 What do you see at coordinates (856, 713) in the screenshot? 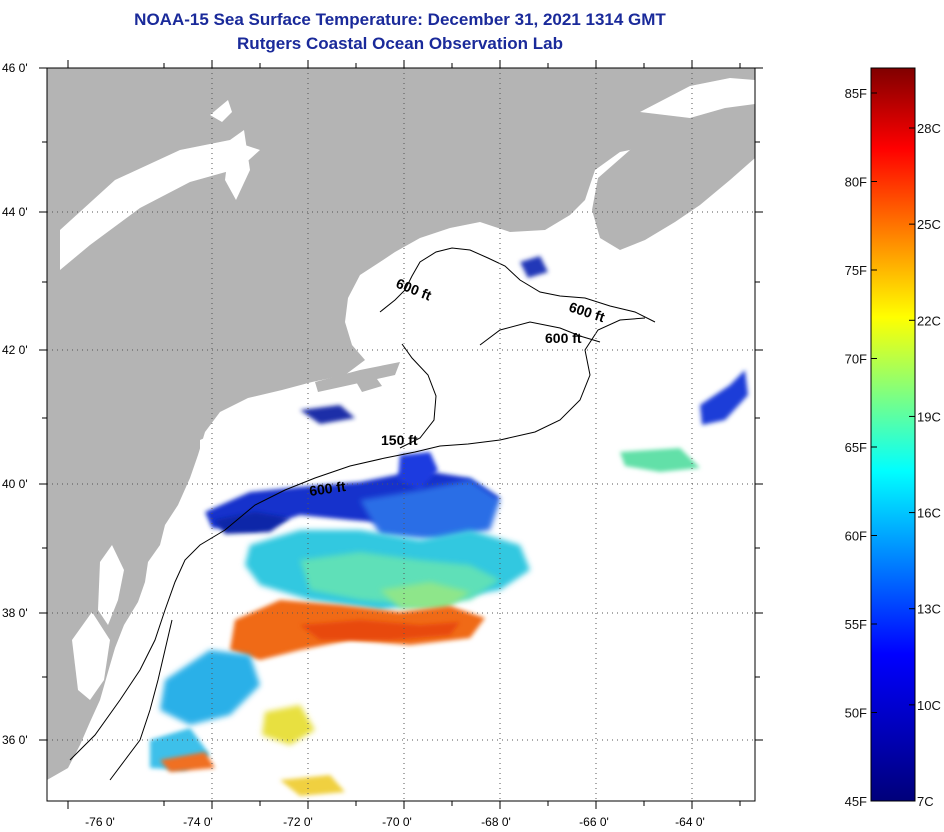
I see `colorbar-f-label: 50F` at bounding box center [856, 713].